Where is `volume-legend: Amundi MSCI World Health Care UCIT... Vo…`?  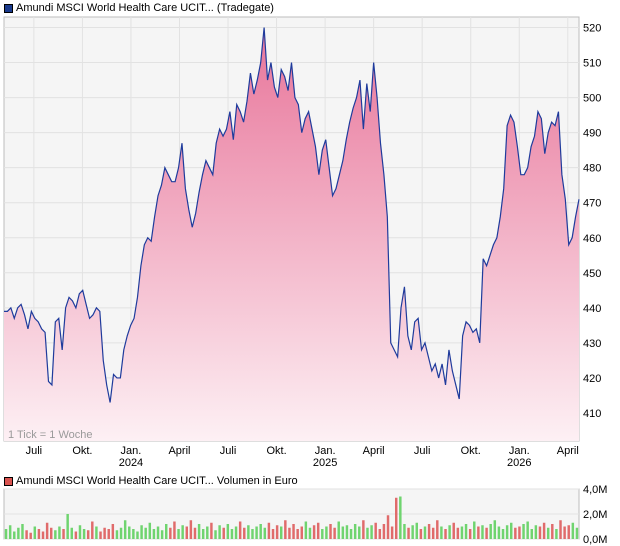 volume-legend: Amundi MSCI World Health Care UCIT... Vo… is located at coordinates (151, 481).